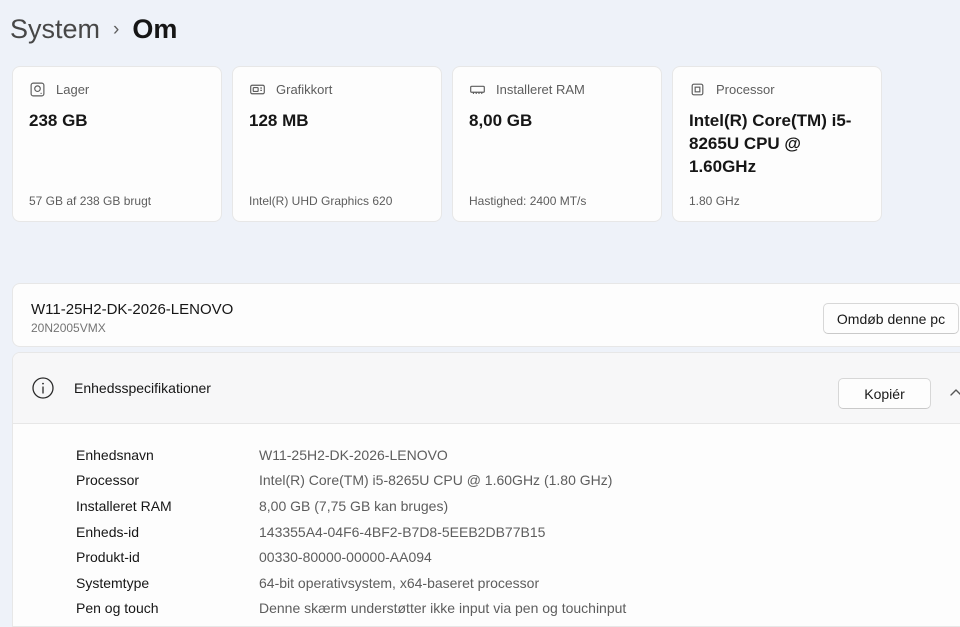 The width and height of the screenshot is (960, 627). Describe the element at coordinates (132, 309) in the screenshot. I see `device-name: W11-25H2-DK-2026-LENOVO` at that location.